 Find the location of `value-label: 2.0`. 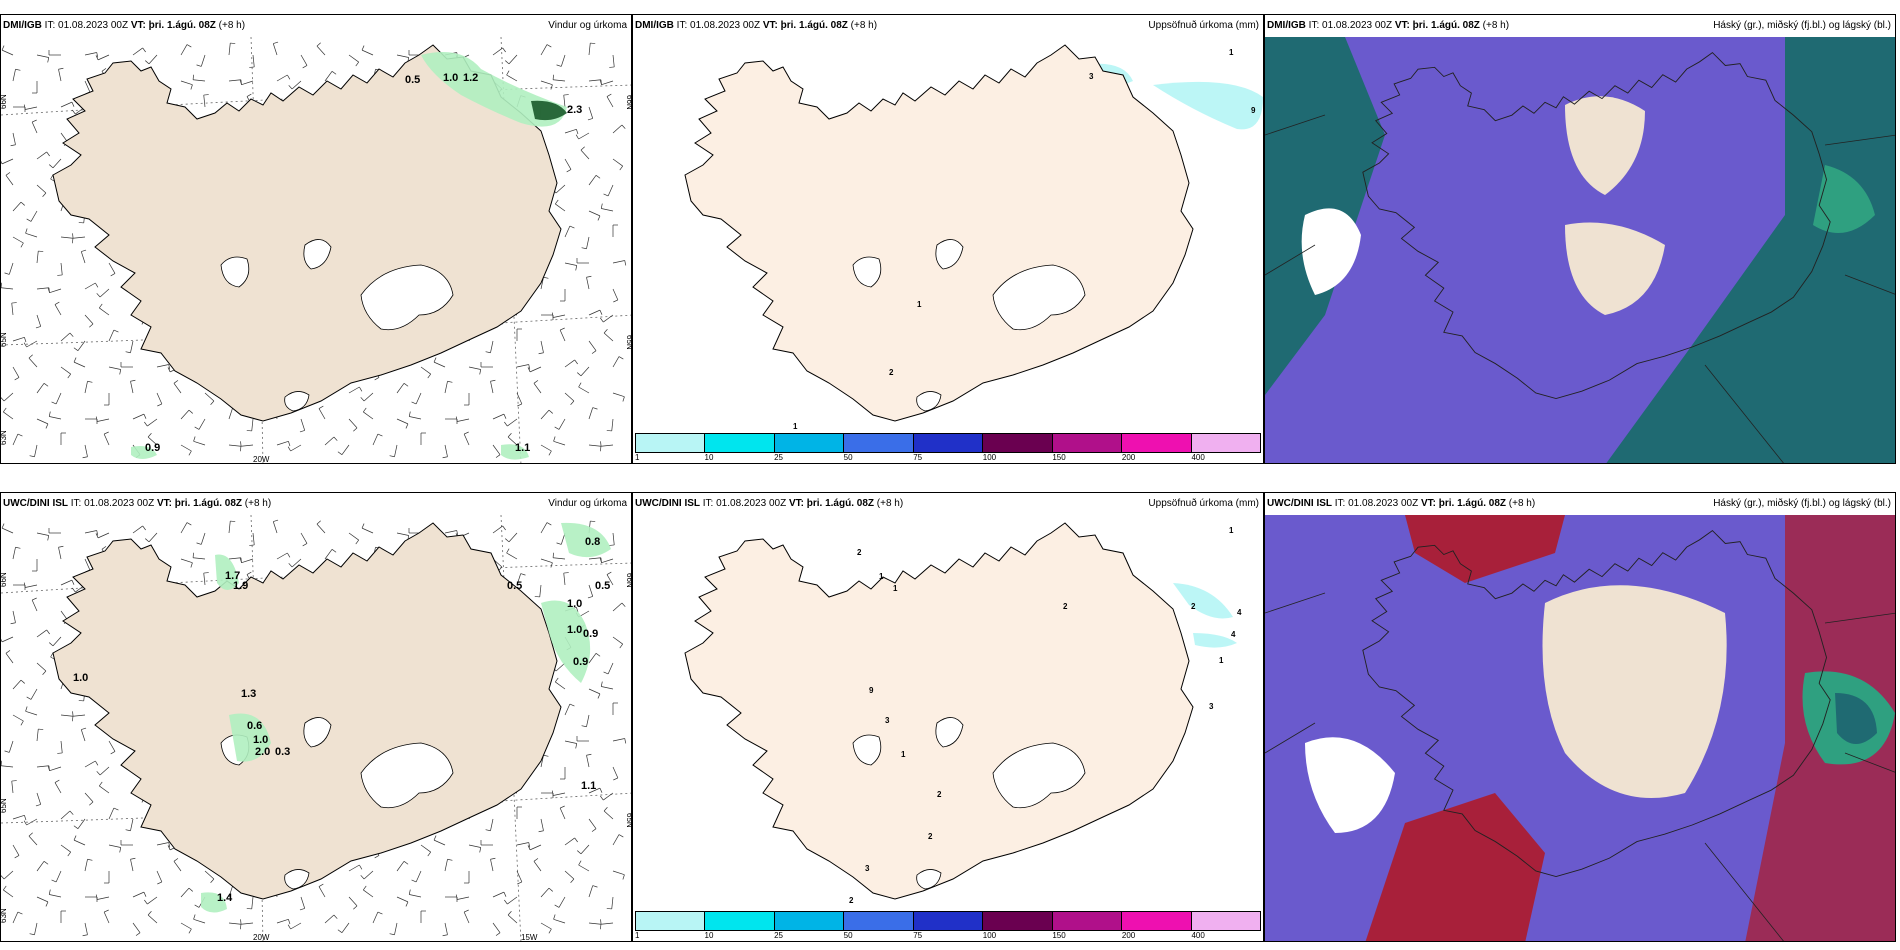

value-label: 2.0 is located at coordinates (262, 752).